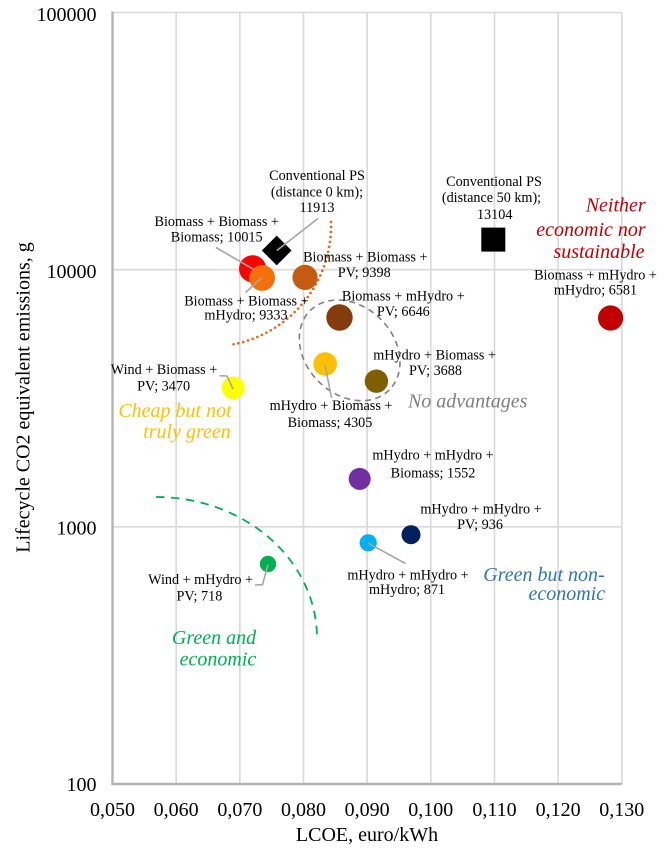 The image size is (665, 855). What do you see at coordinates (72, 272) in the screenshot?
I see `svg-text: 10000` at bounding box center [72, 272].